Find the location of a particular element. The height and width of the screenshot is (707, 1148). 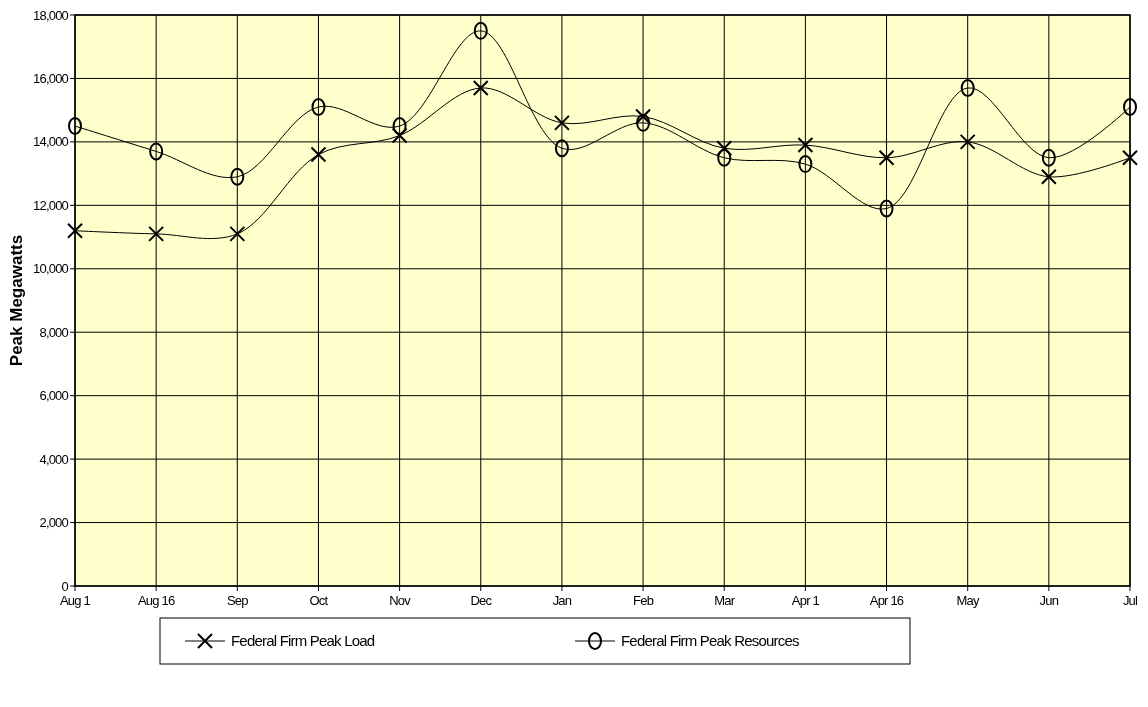

legend-label: Federal Firm Peak Resources is located at coordinates (710, 641).